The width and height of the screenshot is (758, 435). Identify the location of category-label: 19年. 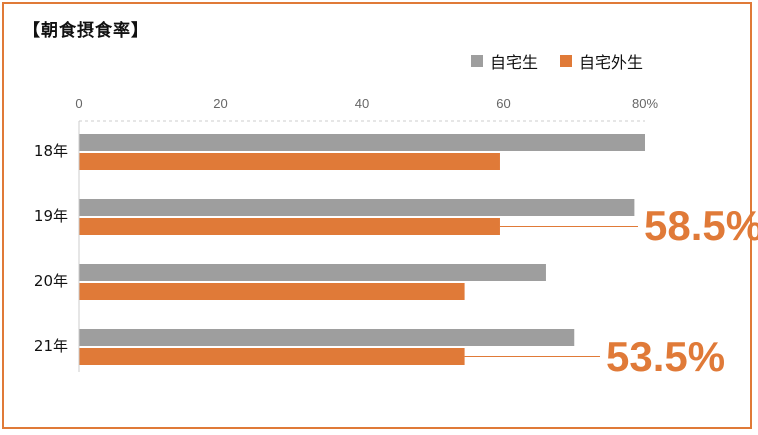
(51, 216).